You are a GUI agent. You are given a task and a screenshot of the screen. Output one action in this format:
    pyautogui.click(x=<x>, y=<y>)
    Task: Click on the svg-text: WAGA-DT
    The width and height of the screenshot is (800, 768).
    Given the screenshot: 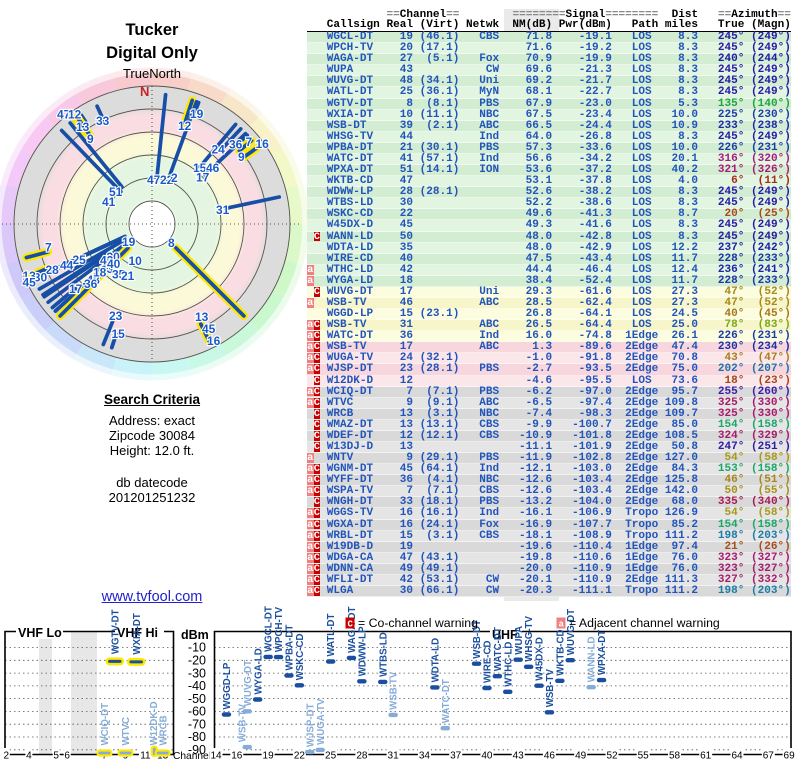 What is the action you would take?
    pyautogui.click(x=352, y=630)
    